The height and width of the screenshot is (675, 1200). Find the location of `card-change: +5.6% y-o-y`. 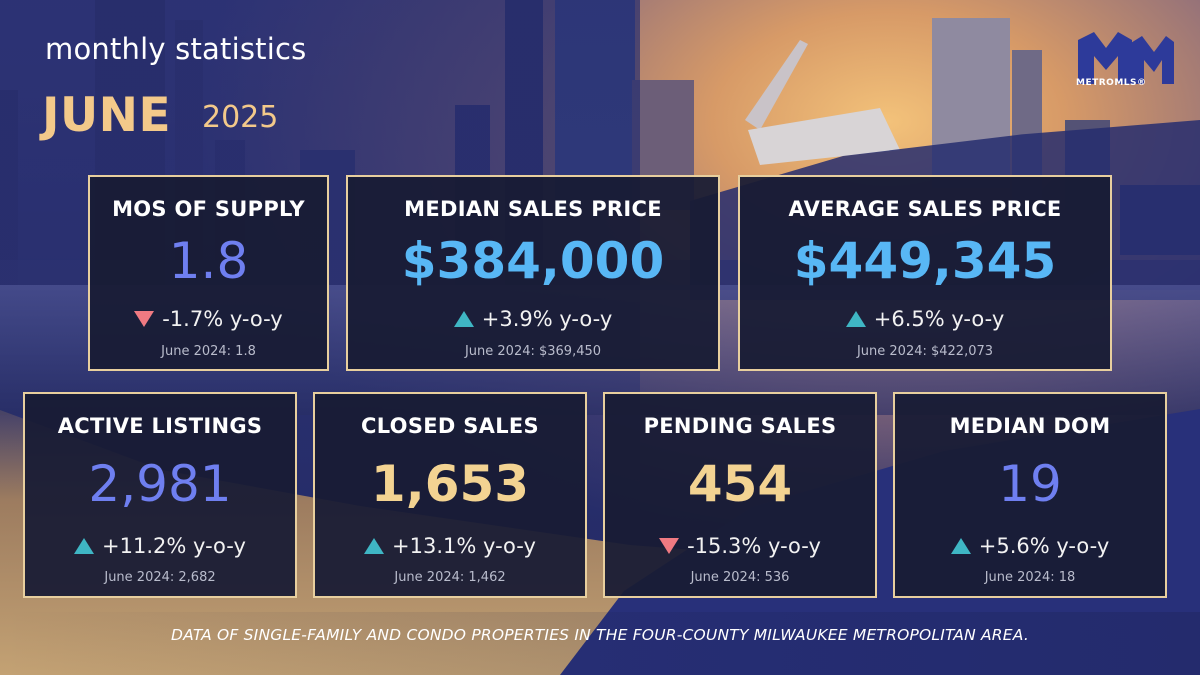

card-change: +5.6% y-o-y is located at coordinates (1030, 546).